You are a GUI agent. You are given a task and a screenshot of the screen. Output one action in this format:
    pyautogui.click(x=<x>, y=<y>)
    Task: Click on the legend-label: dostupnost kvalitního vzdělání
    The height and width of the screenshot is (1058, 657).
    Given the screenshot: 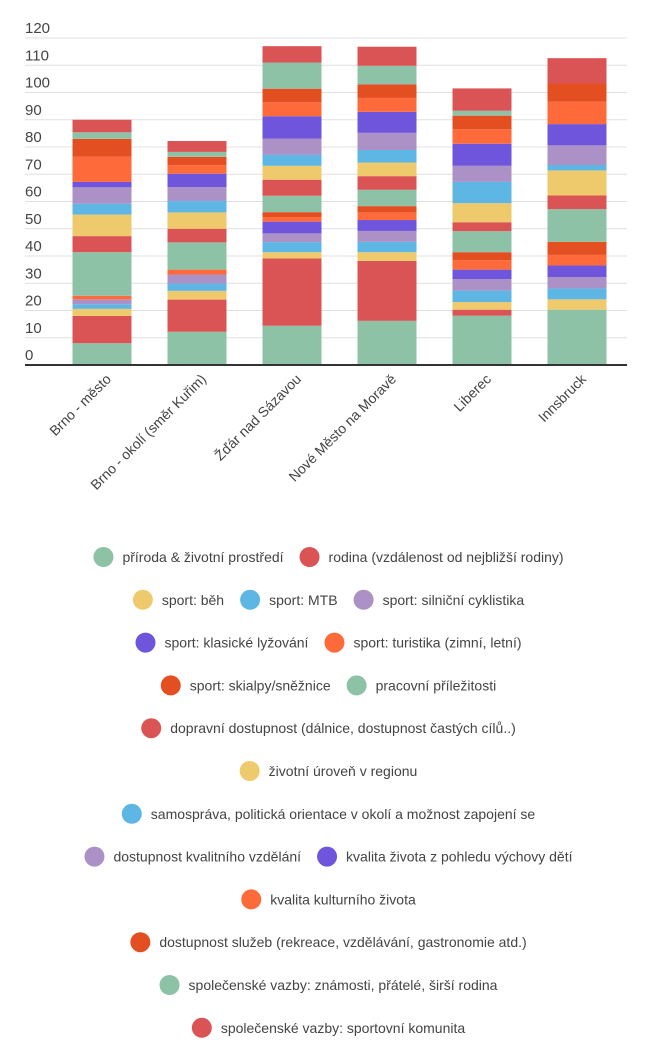 What is the action you would take?
    pyautogui.click(x=207, y=857)
    